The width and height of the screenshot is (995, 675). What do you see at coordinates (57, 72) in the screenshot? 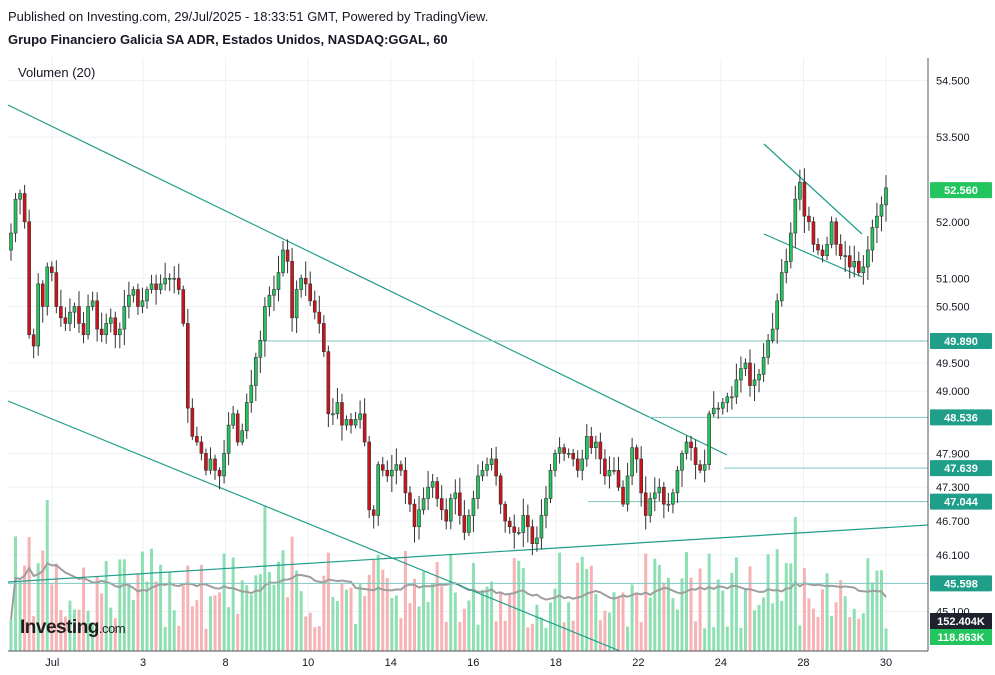
I see `volume-indicator-label: Volumen (20)` at bounding box center [57, 72].